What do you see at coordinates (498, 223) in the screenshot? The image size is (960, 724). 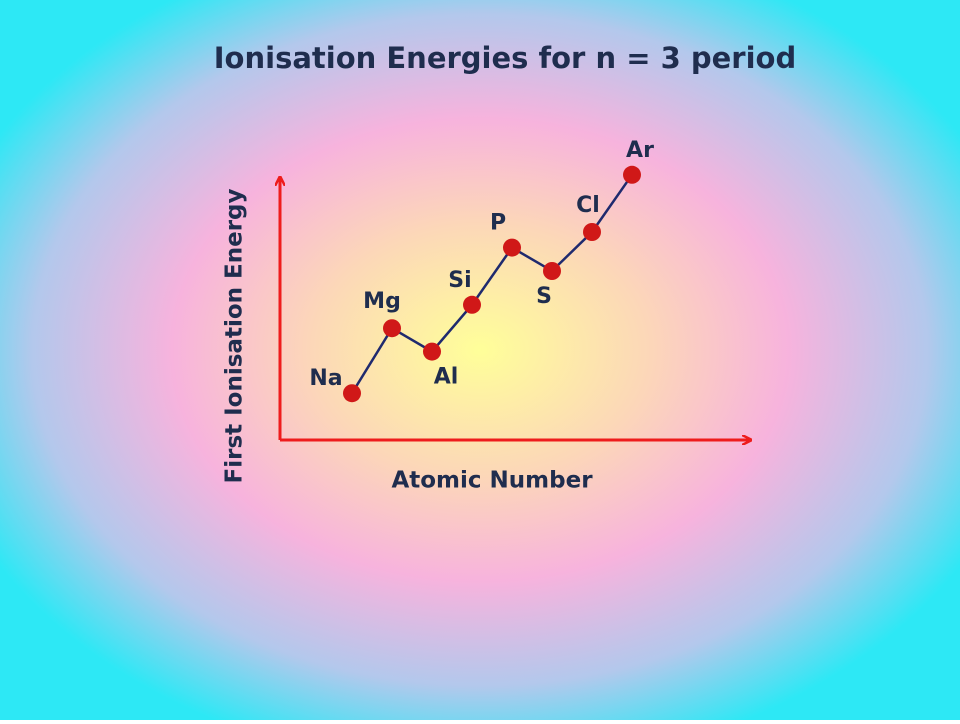 I see `point-label: P` at bounding box center [498, 223].